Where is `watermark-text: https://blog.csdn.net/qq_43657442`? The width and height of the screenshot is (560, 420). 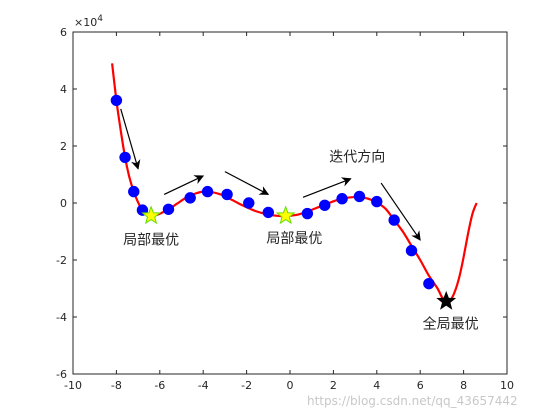 watermark-text: https://blog.csdn.net/qq_43657442 is located at coordinates (412, 401).